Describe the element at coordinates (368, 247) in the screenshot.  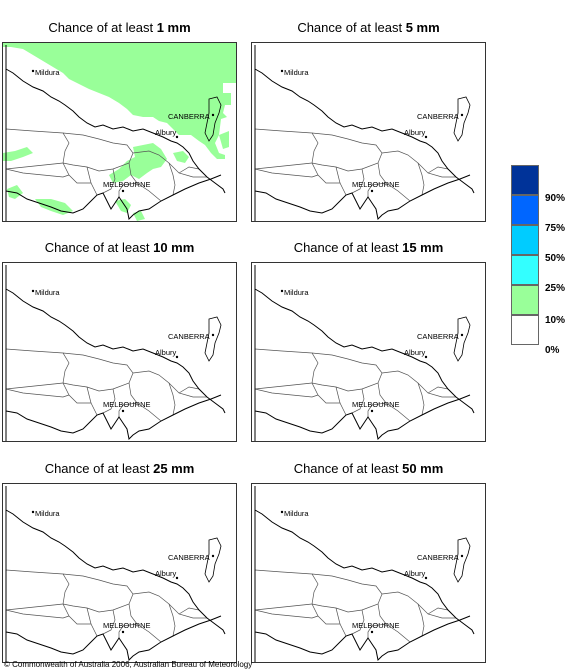
I see `panel-title: Chance of at least 15 mm` at that location.